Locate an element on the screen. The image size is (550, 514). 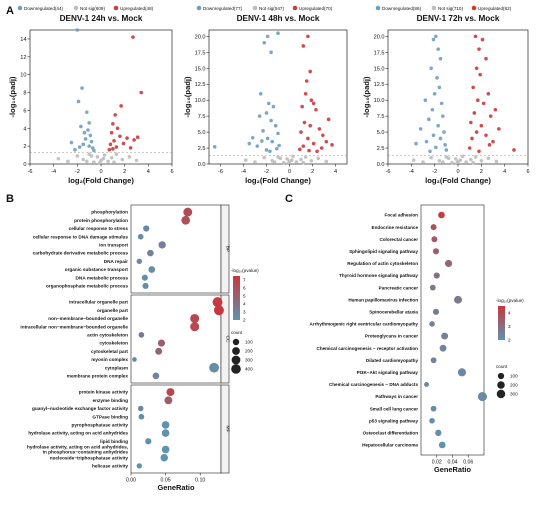
term-label: PI3K−Akt signaling pathway is located at coordinates (388, 372).